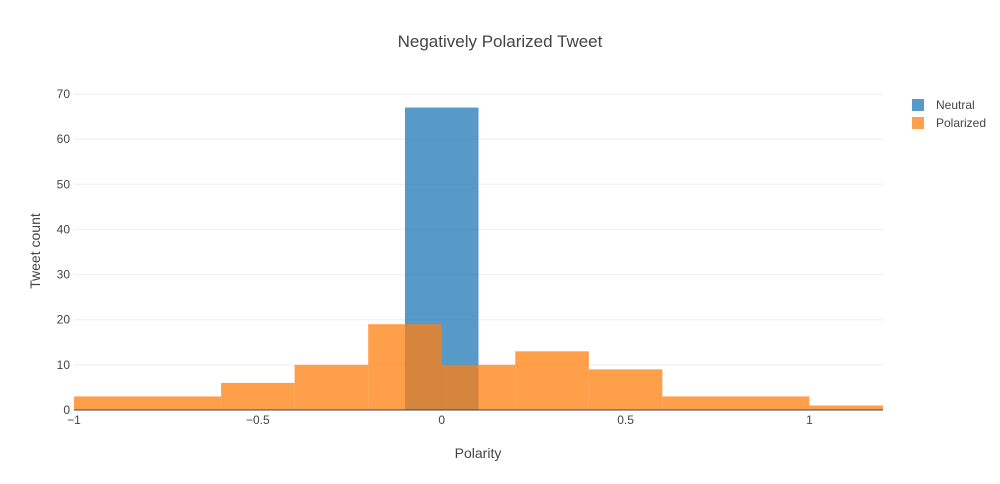 This screenshot has height=484, width=1000. Describe the element at coordinates (35, 251) in the screenshot. I see `y-axis-label: Tweet count` at that location.